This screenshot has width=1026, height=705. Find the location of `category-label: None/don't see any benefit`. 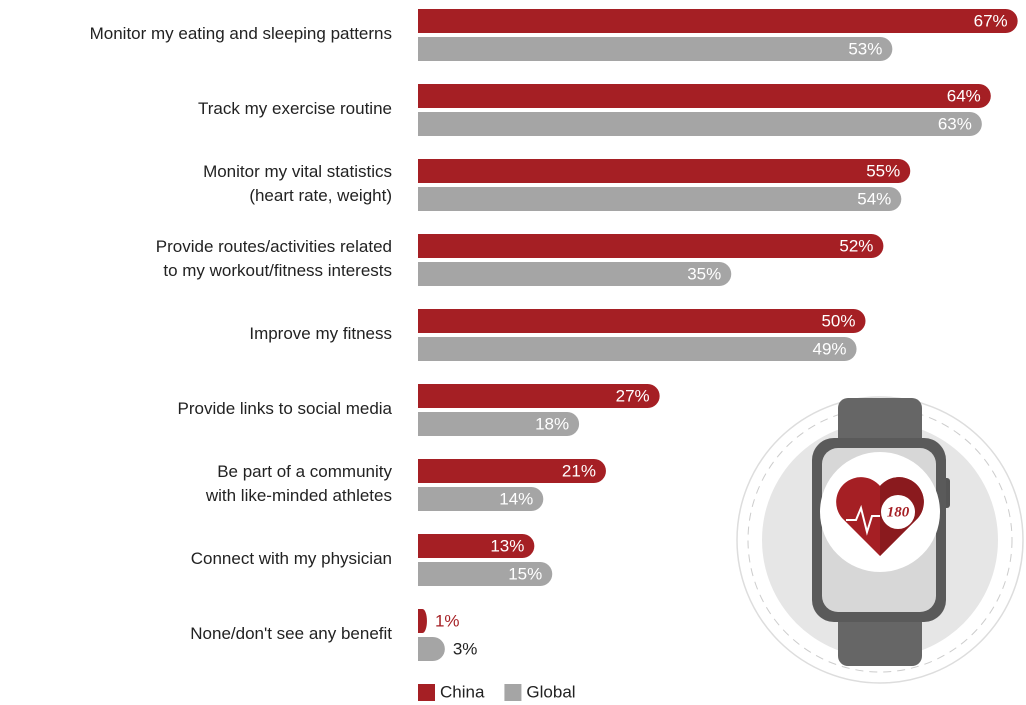

category-label: None/don't see any benefit is located at coordinates (291, 633).